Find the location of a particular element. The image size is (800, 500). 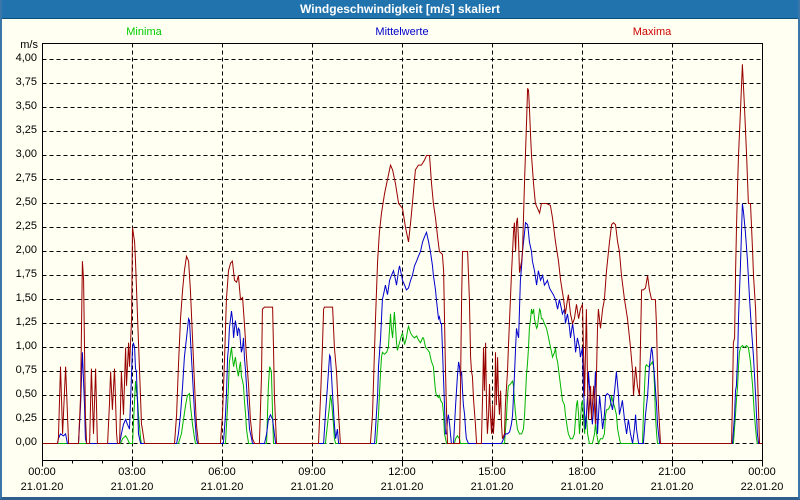

y-axis-unit-label: m/s is located at coordinates (29, 45).